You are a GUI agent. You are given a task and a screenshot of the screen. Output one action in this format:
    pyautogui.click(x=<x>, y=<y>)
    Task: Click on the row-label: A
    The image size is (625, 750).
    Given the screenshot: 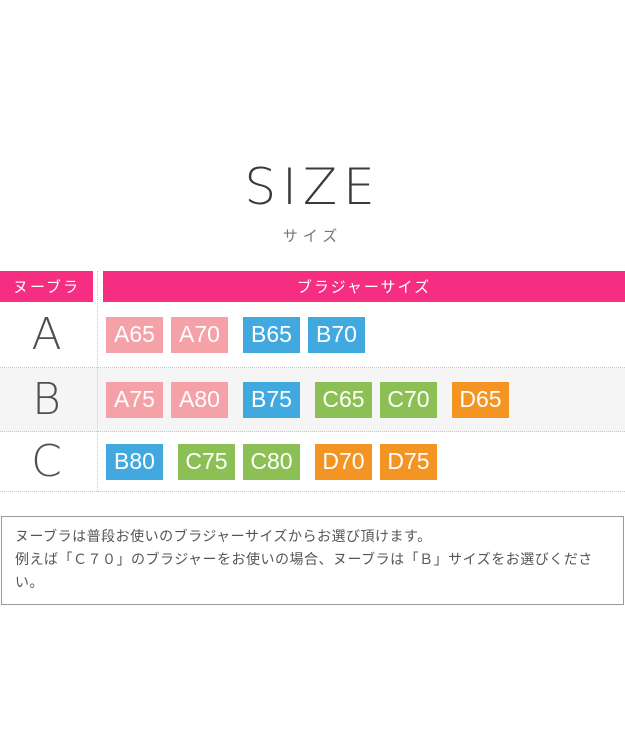 What is the action you would take?
    pyautogui.click(x=46, y=334)
    